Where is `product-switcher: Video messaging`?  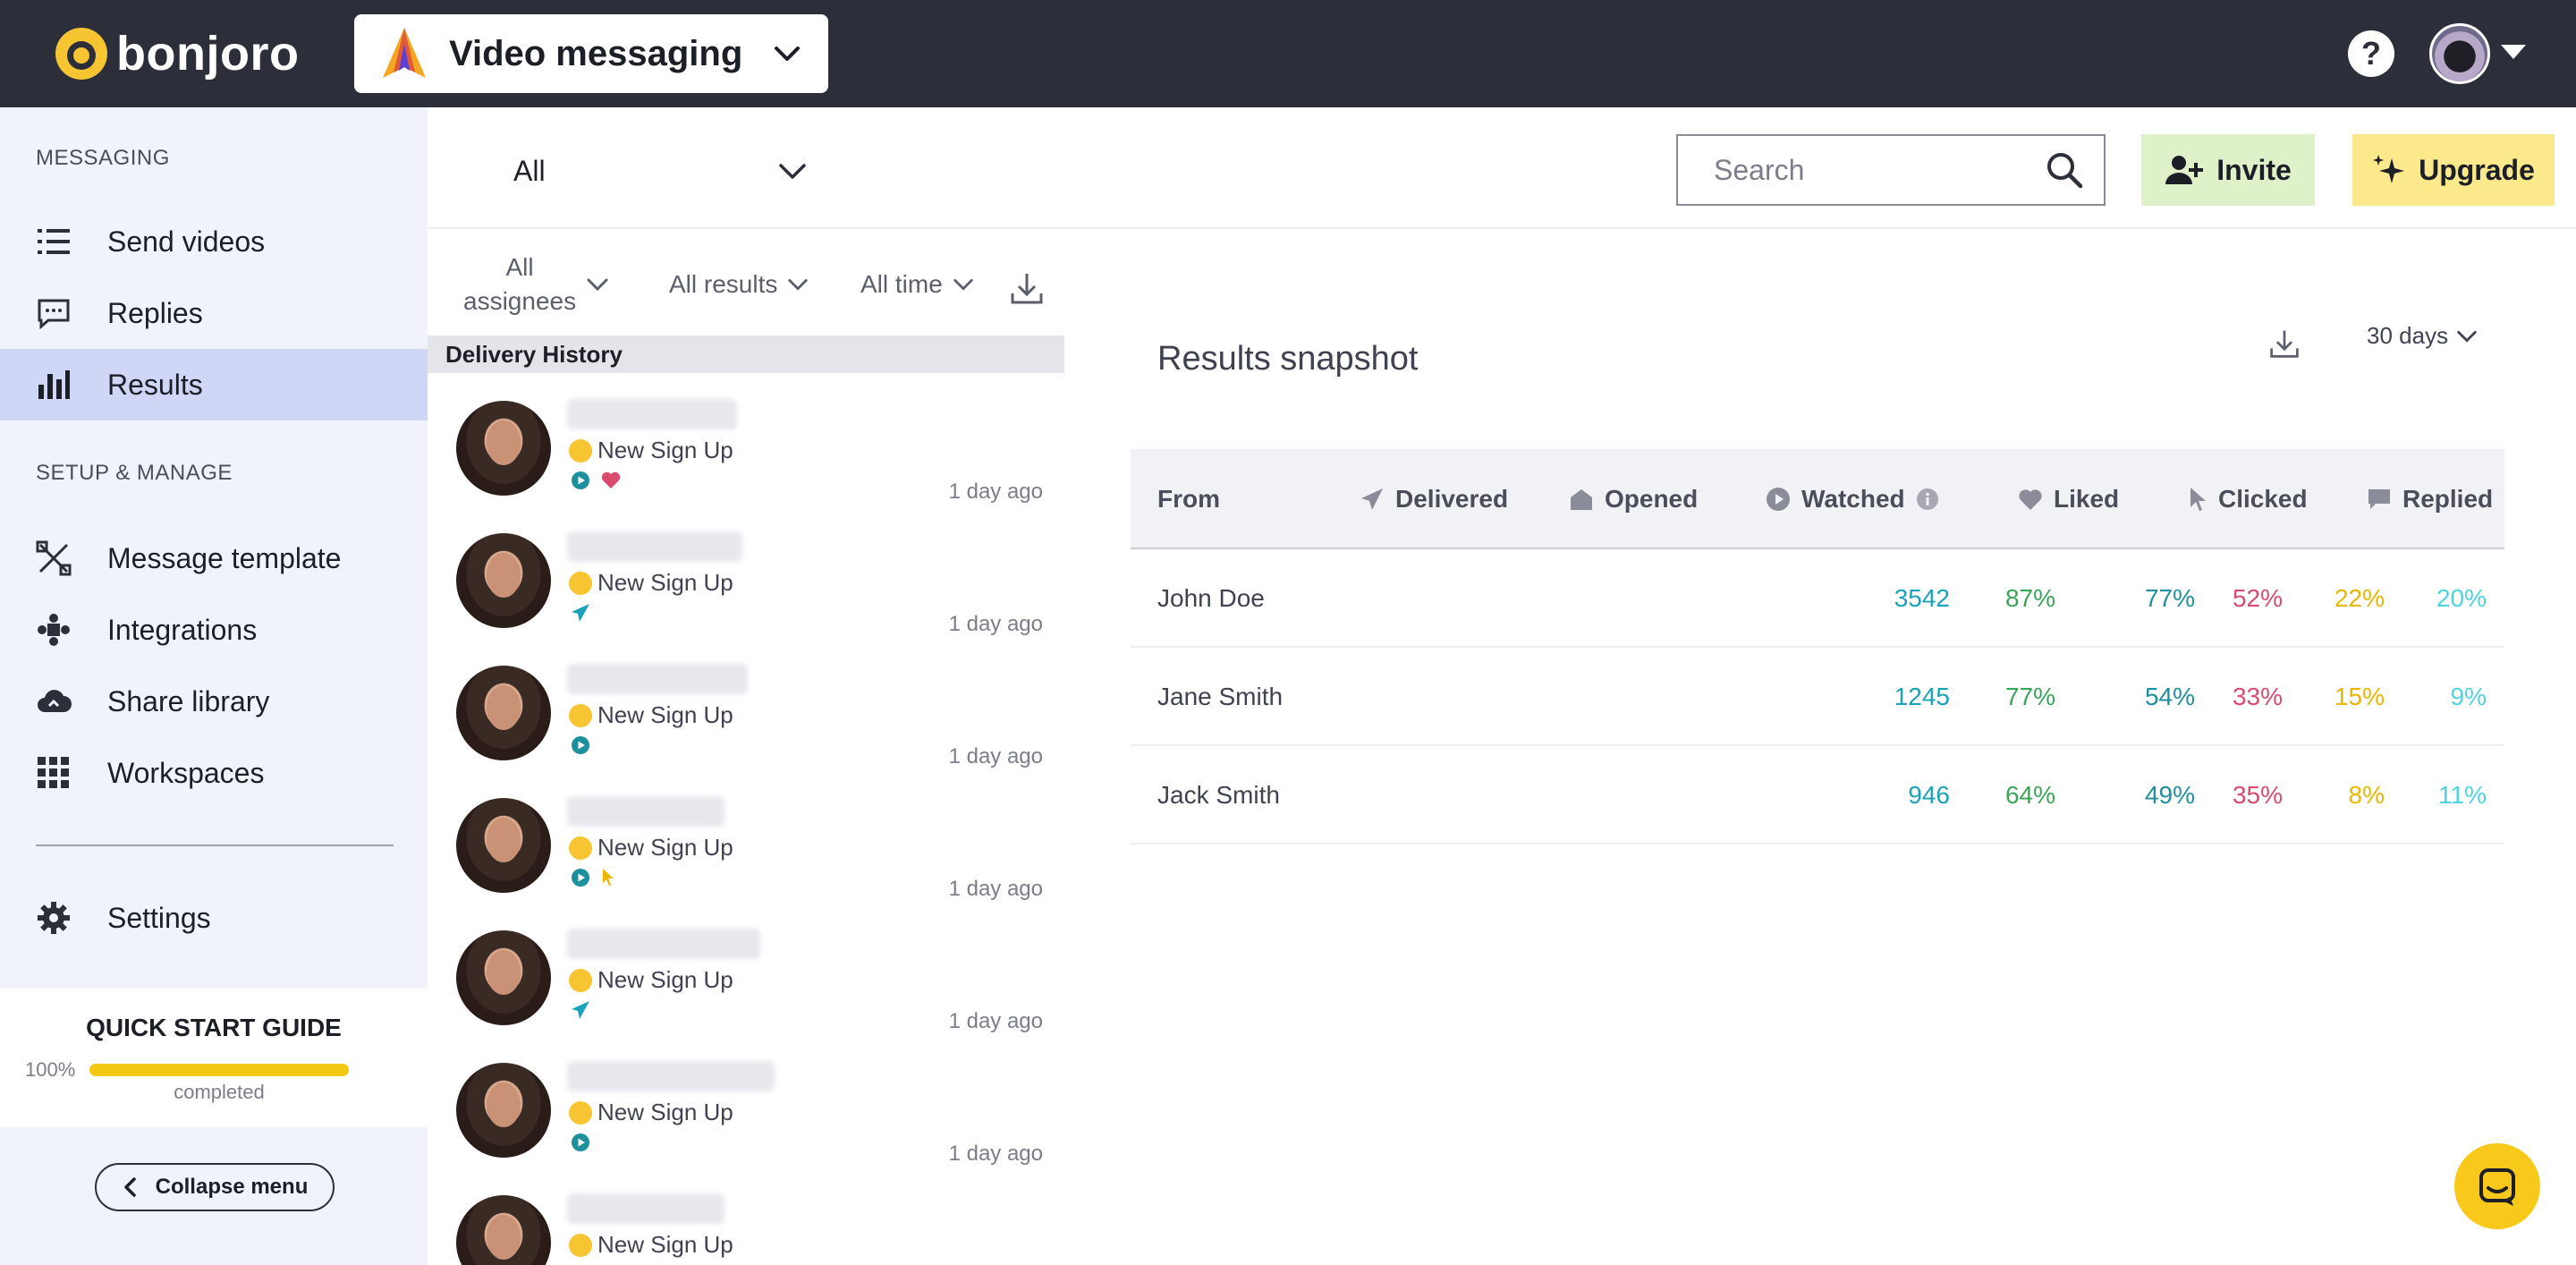
product-switcher: Video messaging is located at coordinates (591, 53).